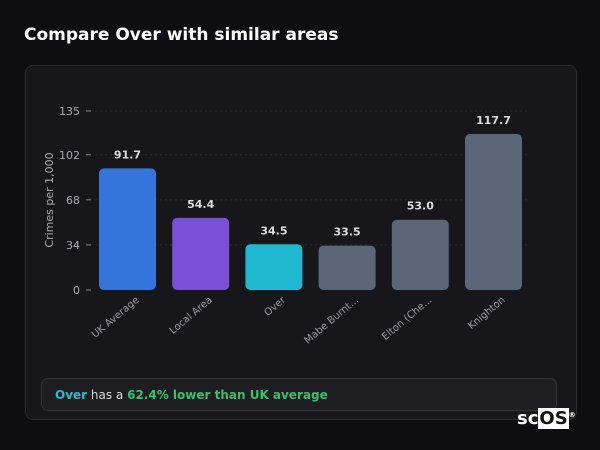  Describe the element at coordinates (493, 120) in the screenshot. I see `data-label: 117.7` at that location.